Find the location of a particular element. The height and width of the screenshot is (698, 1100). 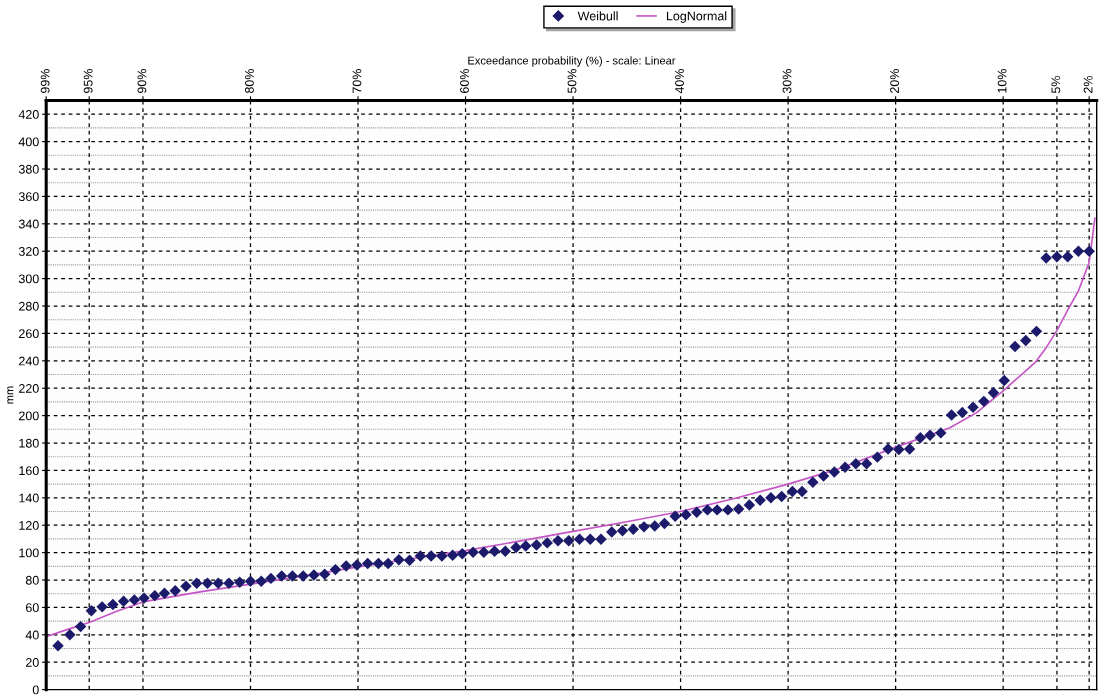

x-tick-label: 60% is located at coordinates (464, 80).